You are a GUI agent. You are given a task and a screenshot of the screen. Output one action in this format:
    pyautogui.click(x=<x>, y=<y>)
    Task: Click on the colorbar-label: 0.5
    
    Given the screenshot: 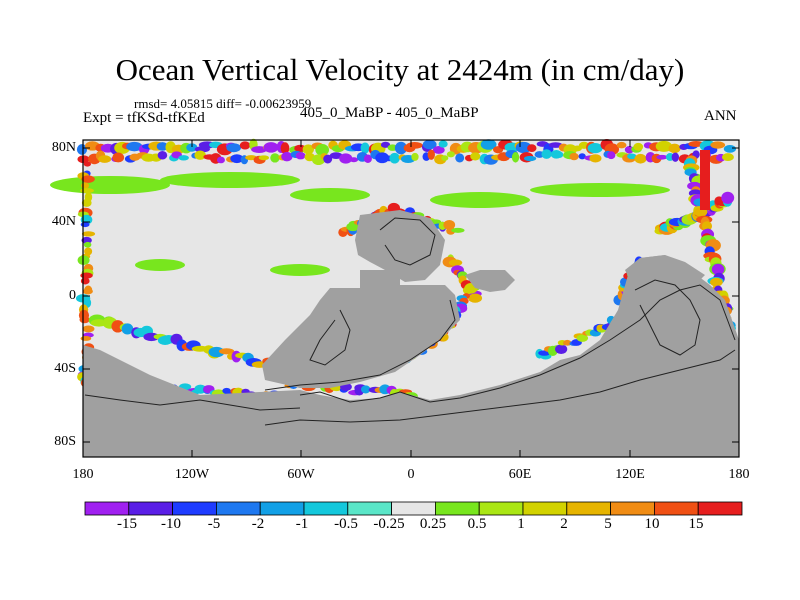 What is the action you would take?
    pyautogui.click(x=477, y=524)
    